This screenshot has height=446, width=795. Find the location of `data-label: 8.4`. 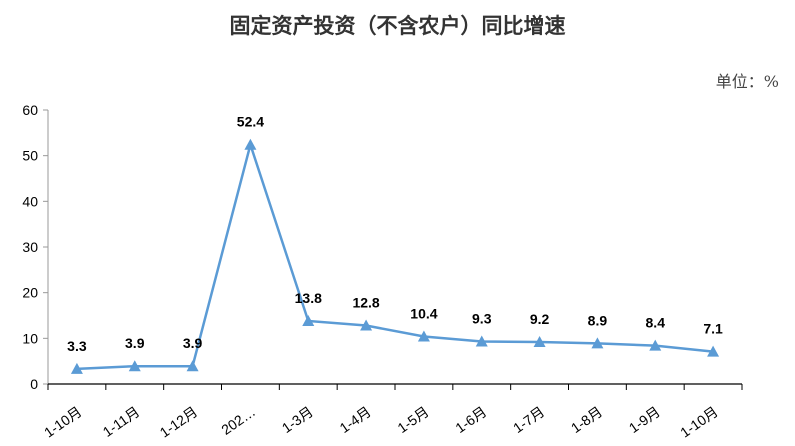

data-label: 8.4 is located at coordinates (656, 323).